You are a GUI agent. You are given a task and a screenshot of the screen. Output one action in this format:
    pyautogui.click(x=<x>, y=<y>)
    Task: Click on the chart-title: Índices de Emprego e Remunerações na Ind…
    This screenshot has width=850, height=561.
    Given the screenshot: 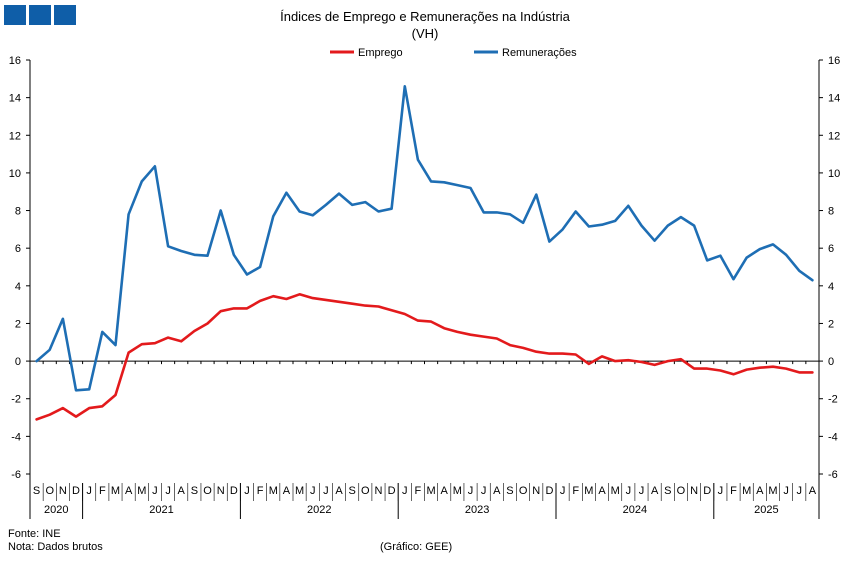 What is the action you would take?
    pyautogui.click(x=425, y=16)
    